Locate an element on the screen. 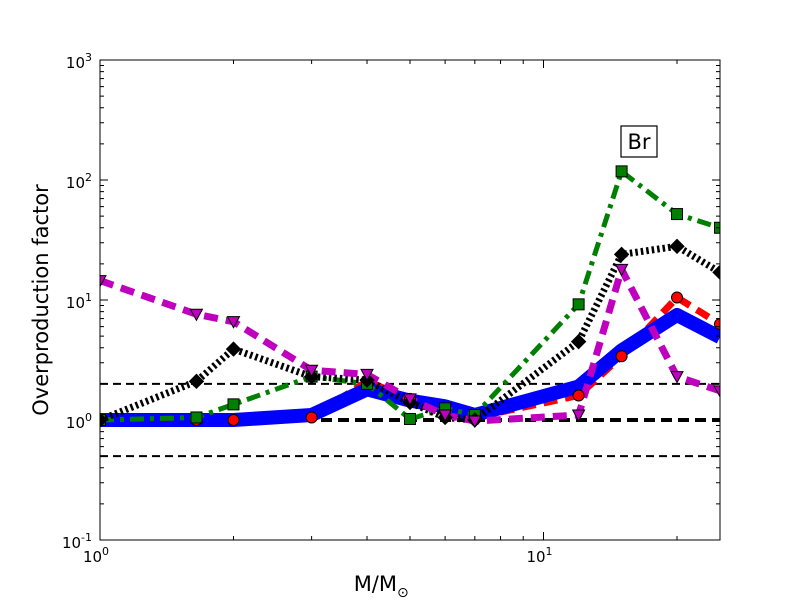 This screenshot has width=800, height=600. annotation-frame is located at coordinates (639, 141).